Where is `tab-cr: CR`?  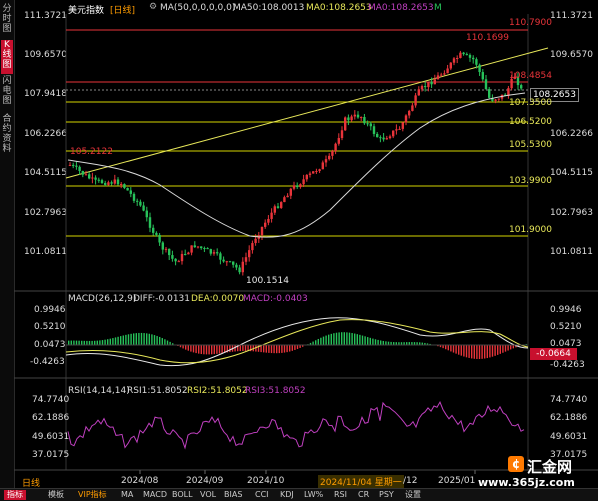 tab-cr: CR is located at coordinates (363, 495).